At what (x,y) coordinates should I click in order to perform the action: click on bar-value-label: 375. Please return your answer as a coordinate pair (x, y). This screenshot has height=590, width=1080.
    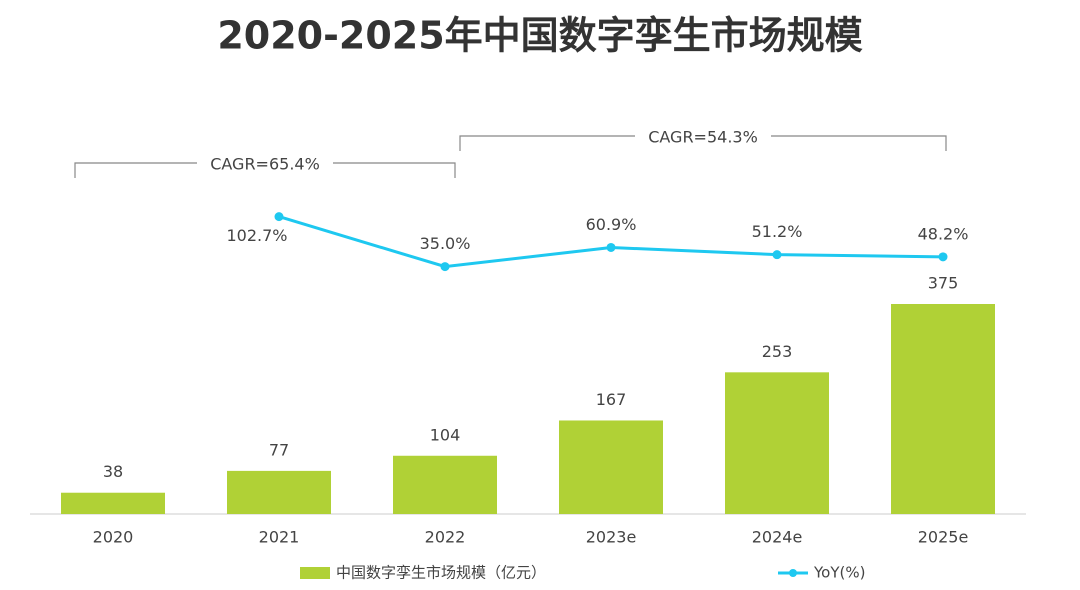
    Looking at the image, I should click on (943, 283).